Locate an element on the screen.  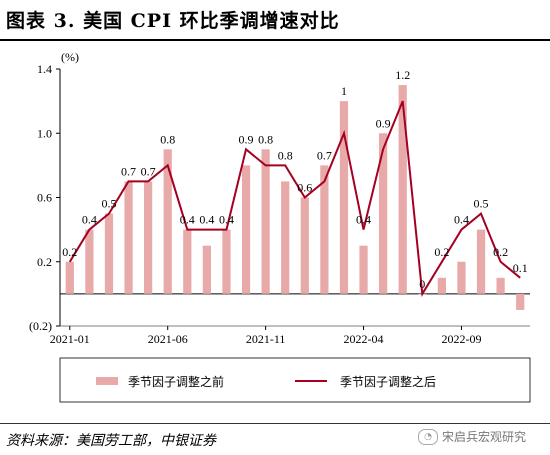
source-note: 资料来源：美国劳工部，中银证券 is located at coordinates (111, 441).